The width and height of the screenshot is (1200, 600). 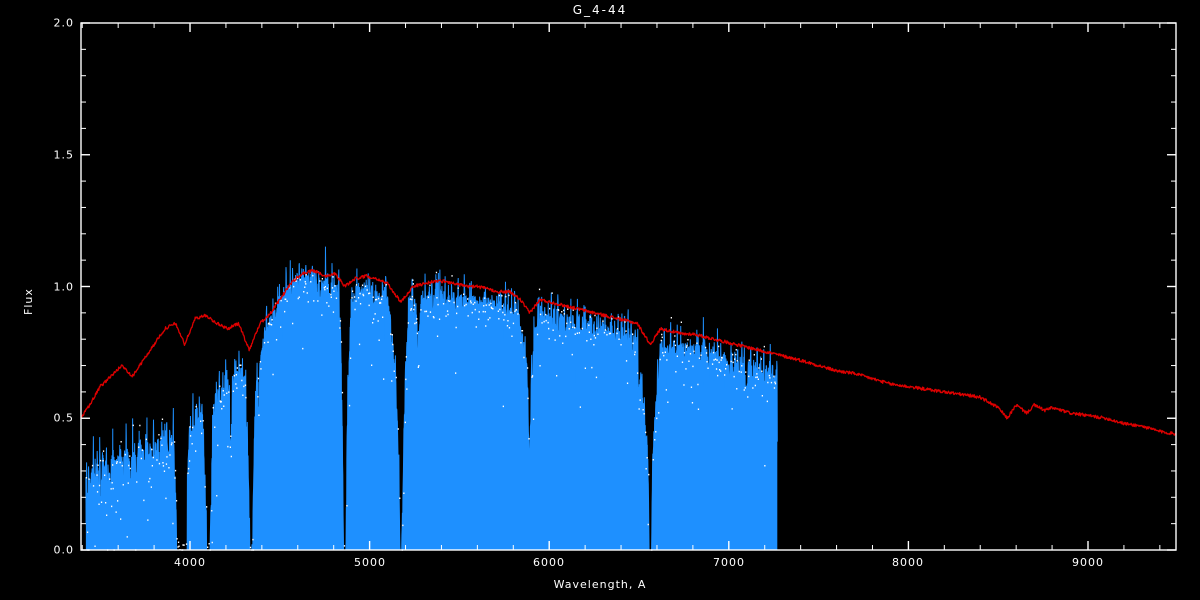 What do you see at coordinates (370, 562) in the screenshot?
I see `x-tick-label: 5000` at bounding box center [370, 562].